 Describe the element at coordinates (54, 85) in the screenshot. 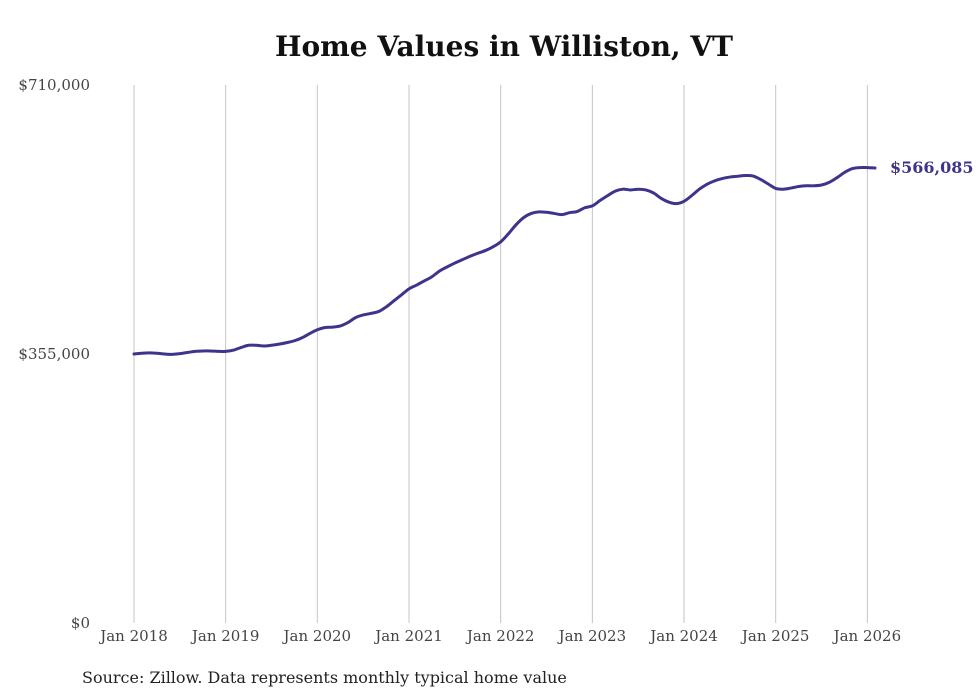

I see `y-tick-label: $710,000` at that location.